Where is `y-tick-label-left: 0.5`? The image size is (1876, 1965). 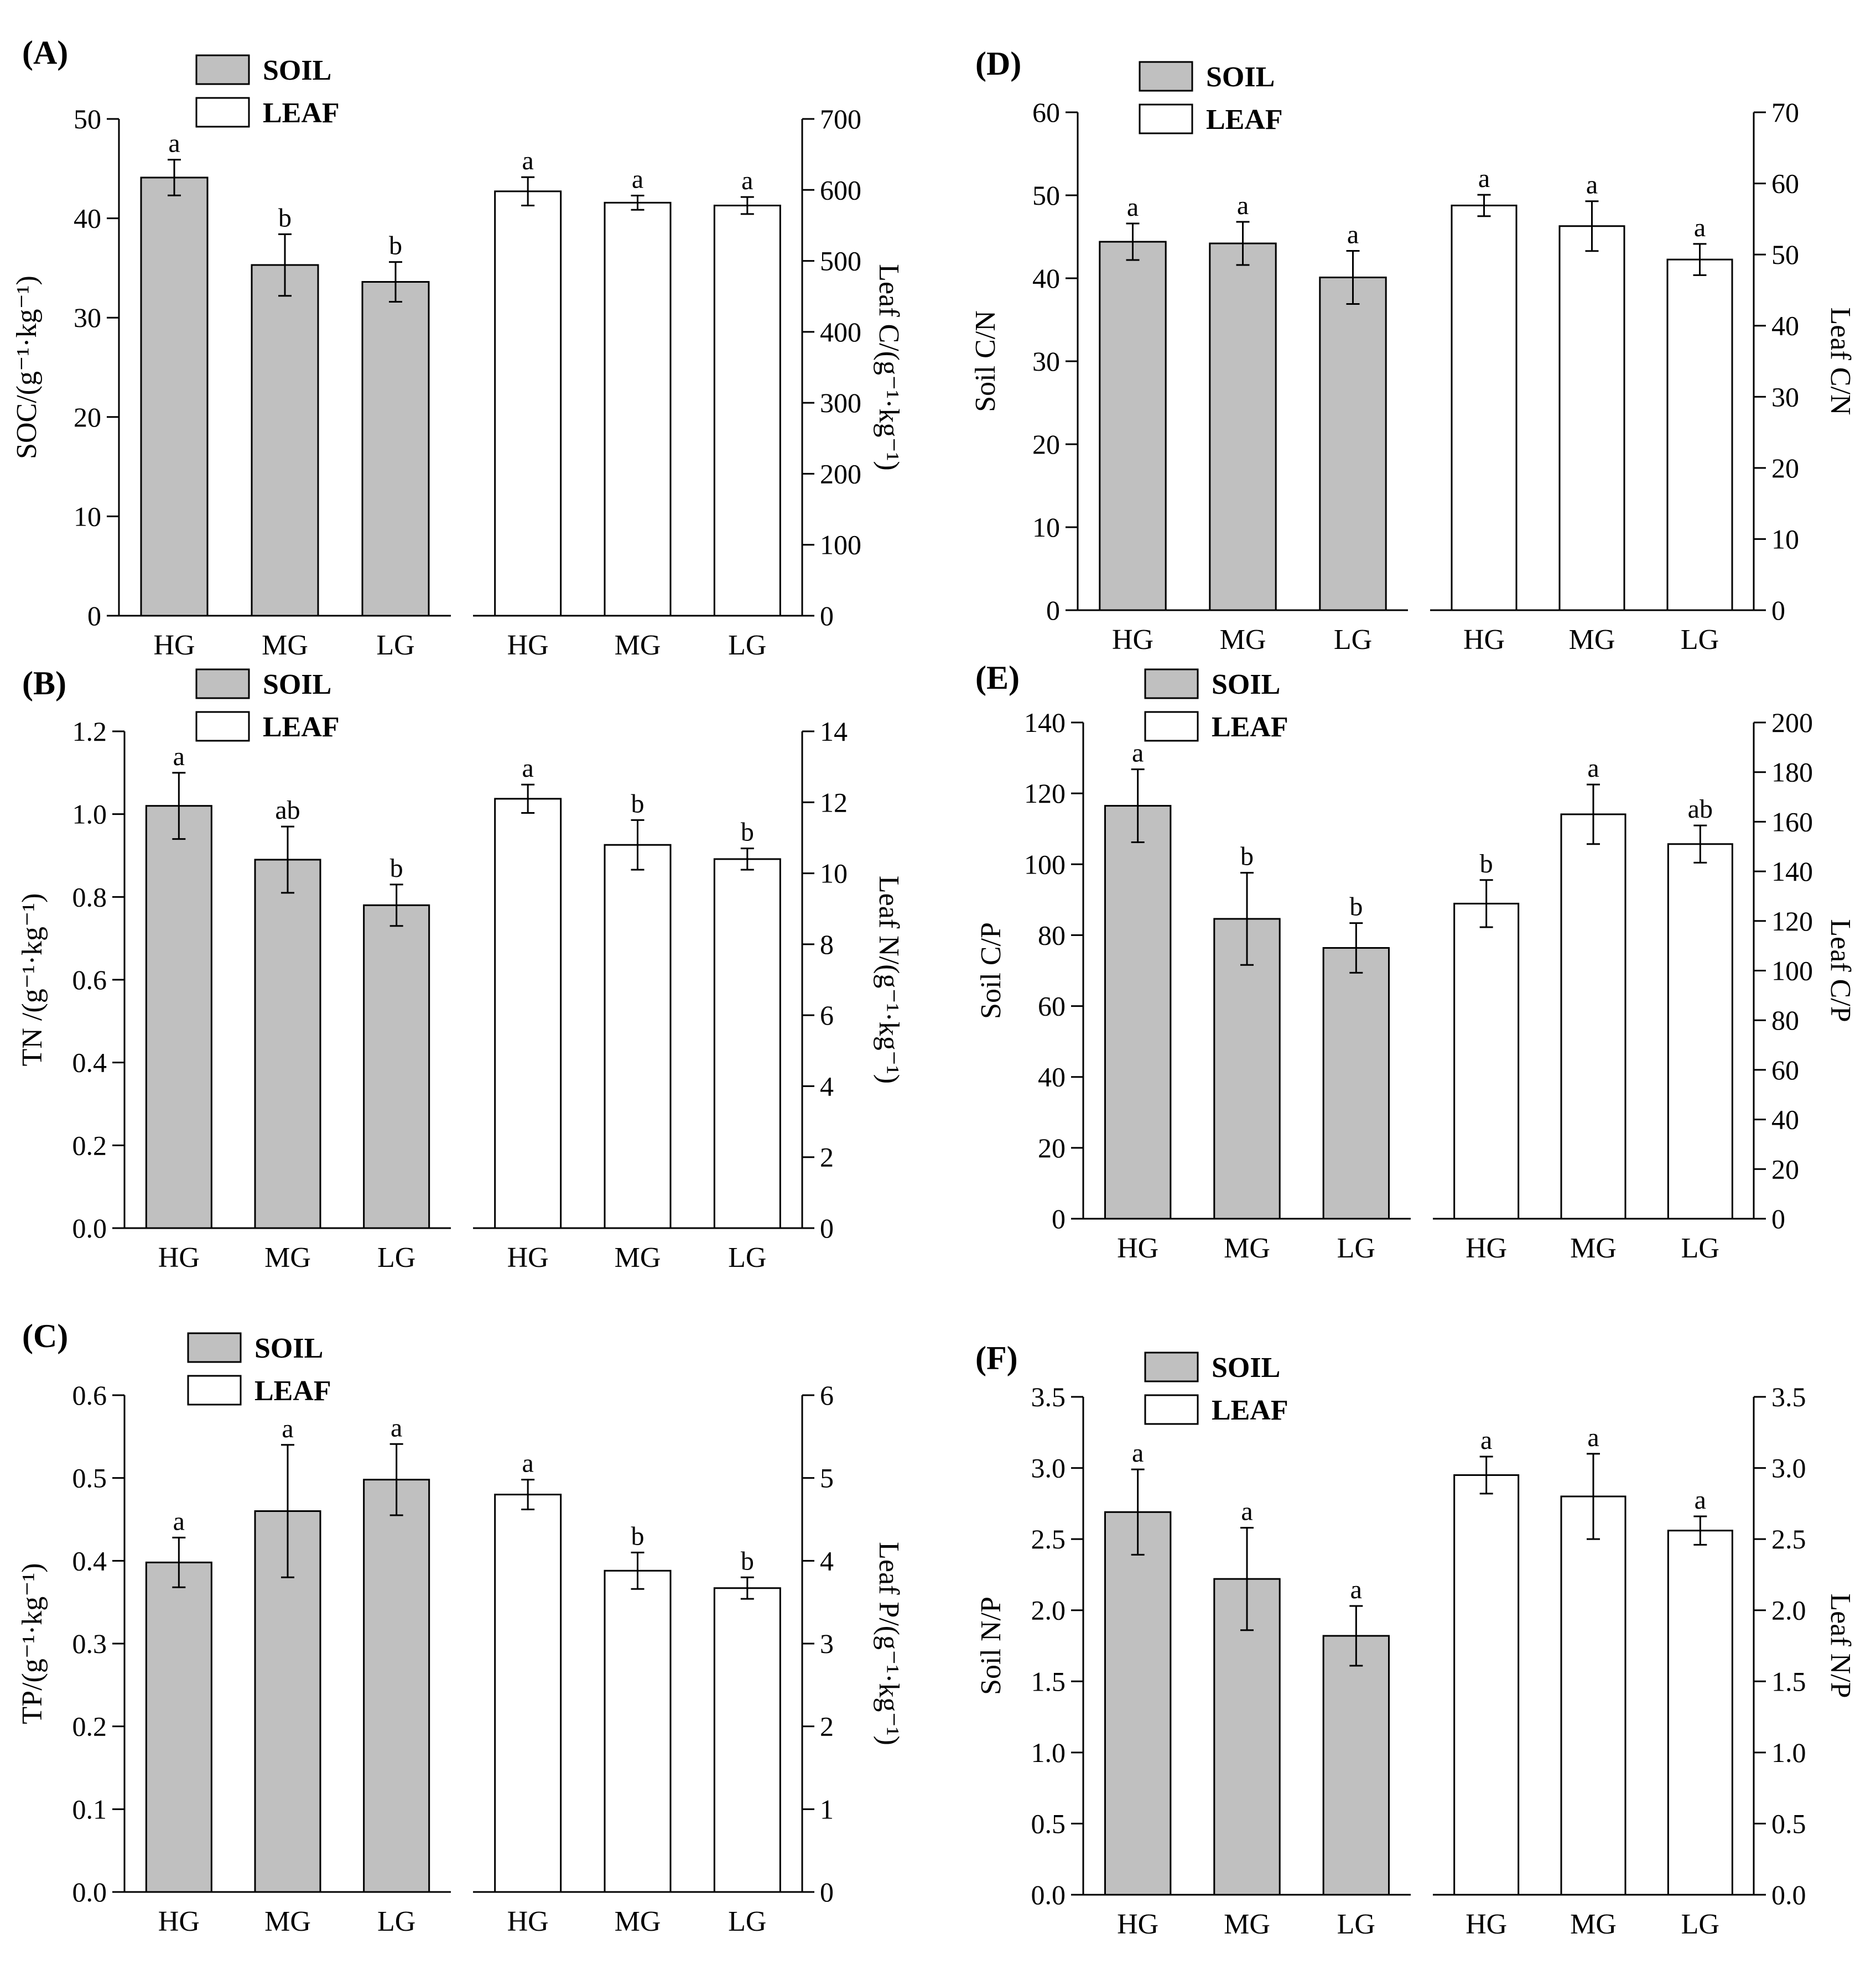
y-tick-label-left: 0.5 is located at coordinates (1048, 1823).